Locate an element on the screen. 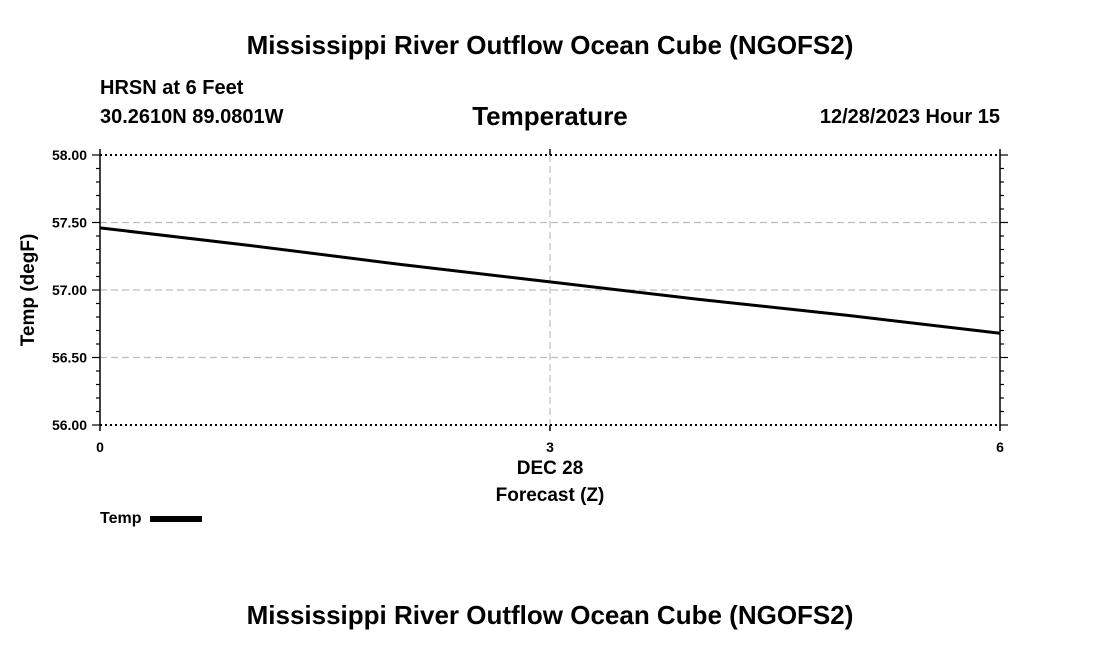 The image size is (1100, 650). legend-swatch-temp is located at coordinates (176, 519).